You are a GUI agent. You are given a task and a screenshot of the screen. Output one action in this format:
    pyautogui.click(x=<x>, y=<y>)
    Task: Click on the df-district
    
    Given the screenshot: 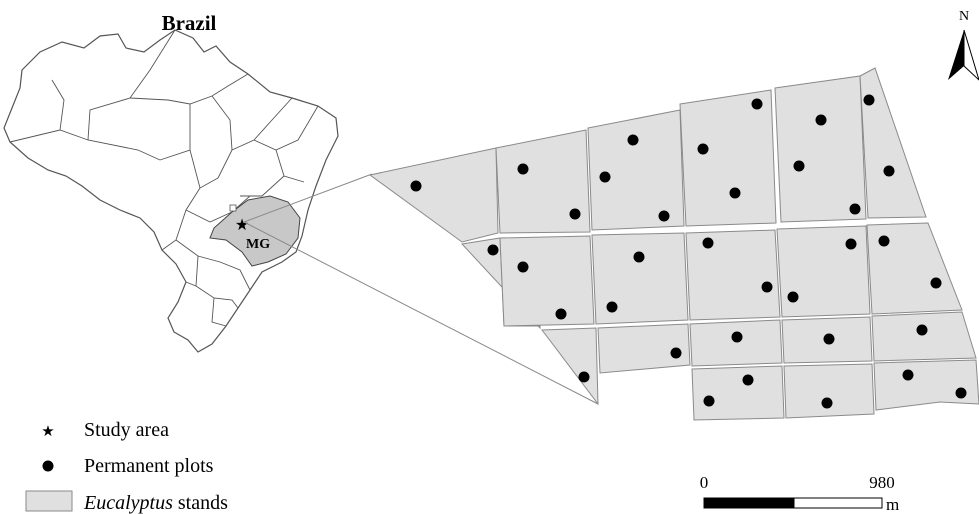 What is the action you would take?
    pyautogui.click(x=233, y=208)
    